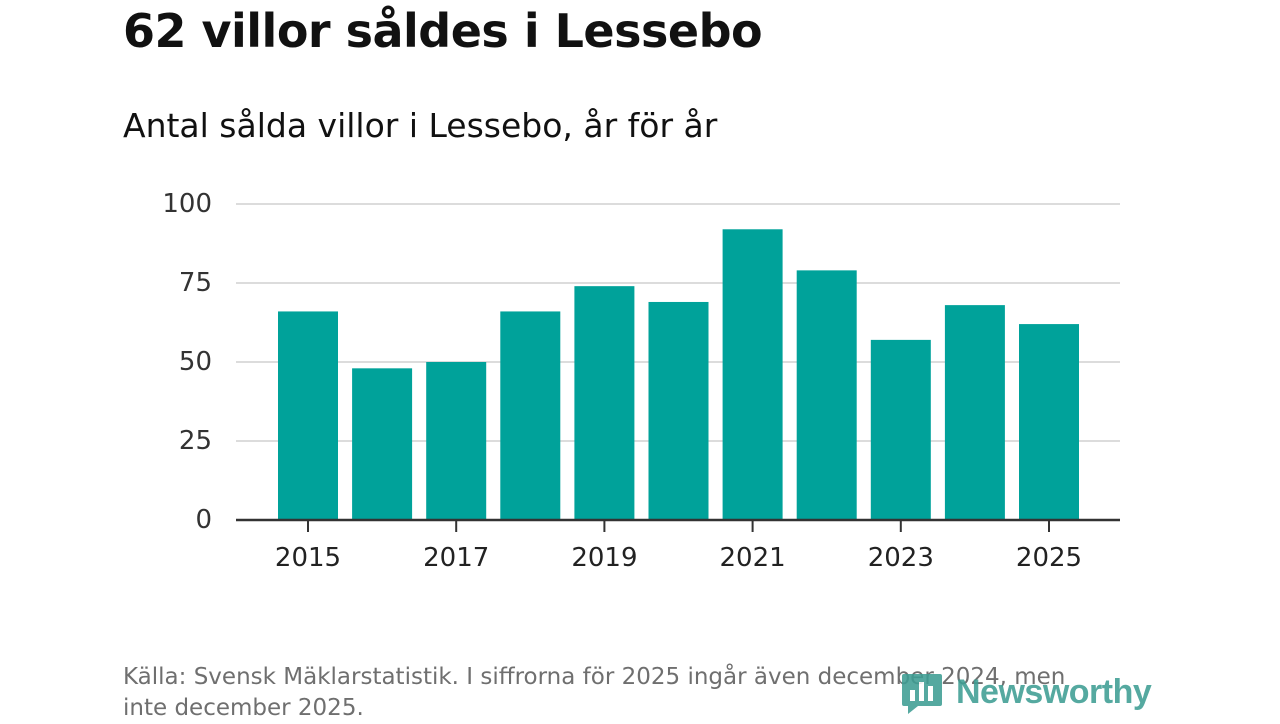  I want to click on chart-subtitle: Antal sålda villor i Lessebo, år för år, so click(420, 125).